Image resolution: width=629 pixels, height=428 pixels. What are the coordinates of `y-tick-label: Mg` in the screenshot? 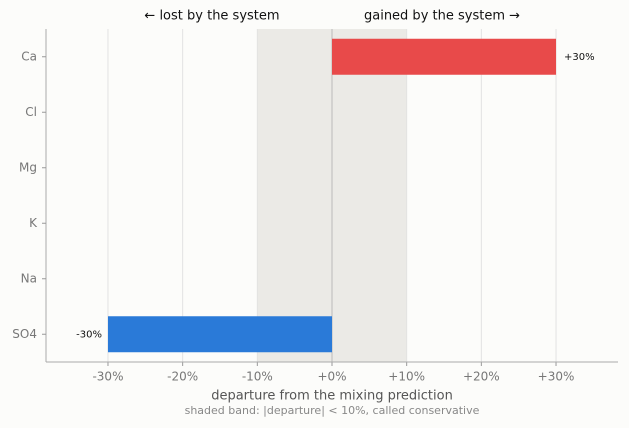 It's located at (28, 167).